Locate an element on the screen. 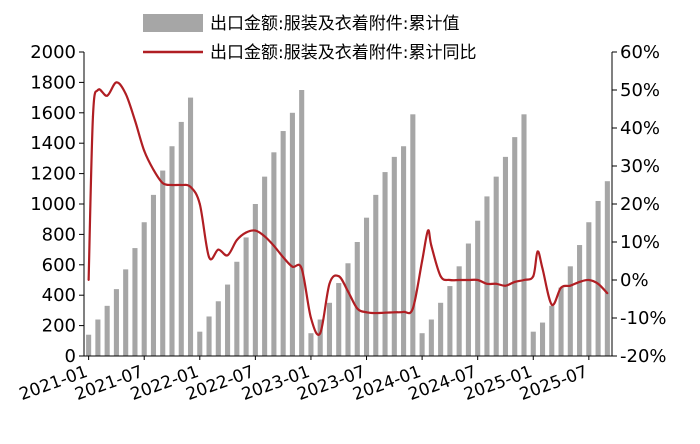 The height and width of the screenshot is (444, 700). y-left-tick-label: 1600 is located at coordinates (53, 113).